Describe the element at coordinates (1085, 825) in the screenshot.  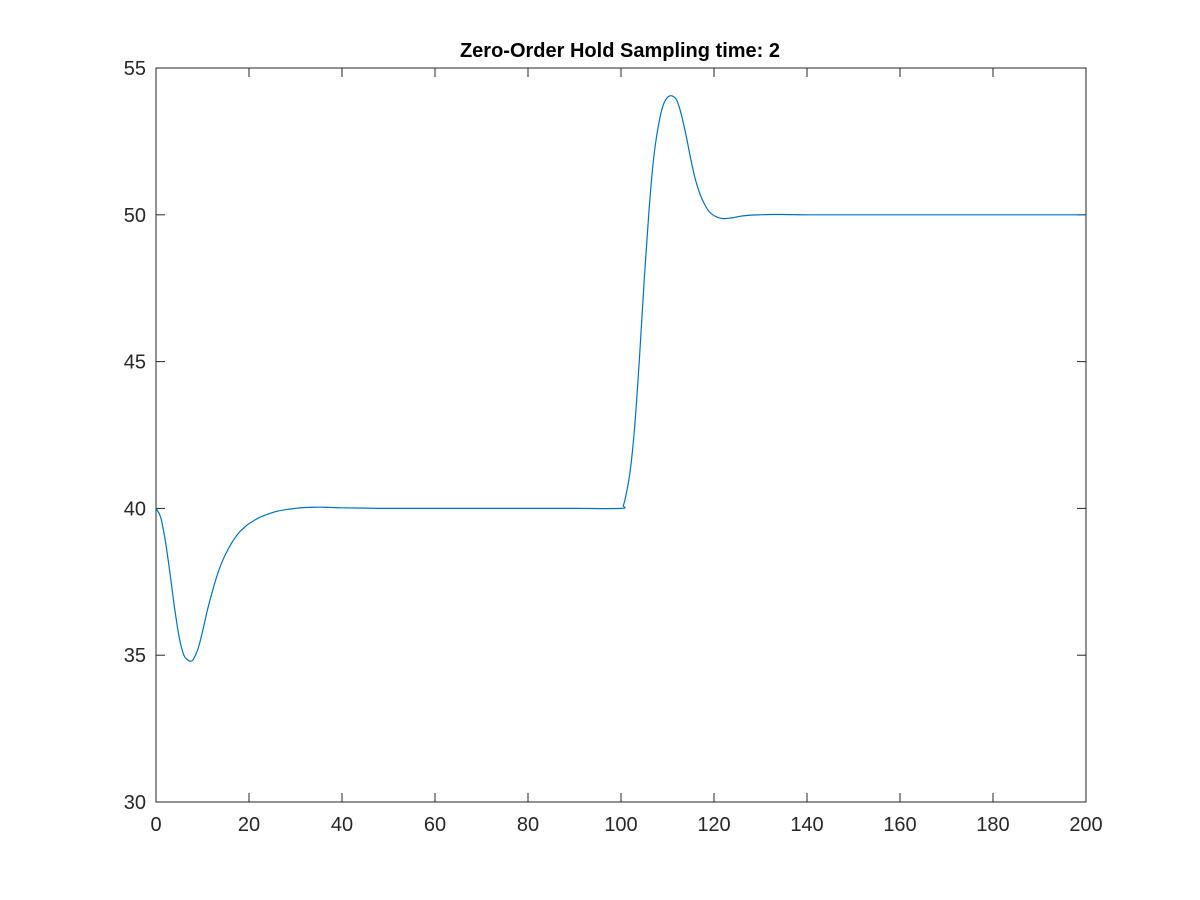
I see `x-tick-label-200: 200` at that location.